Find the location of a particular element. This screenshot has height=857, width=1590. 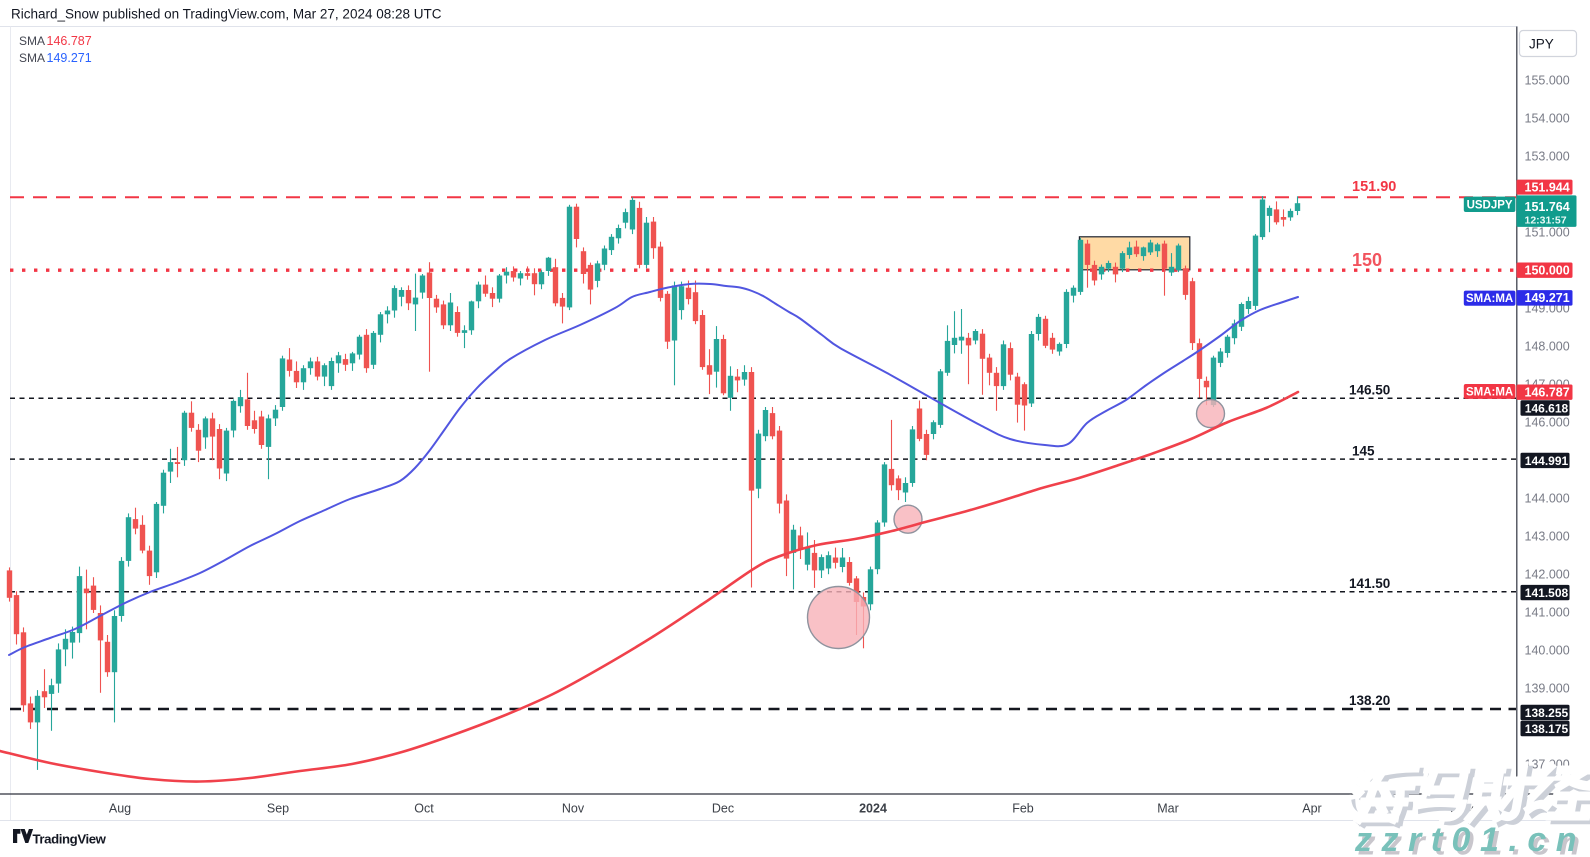

svg-text: Nov is located at coordinates (573, 809).